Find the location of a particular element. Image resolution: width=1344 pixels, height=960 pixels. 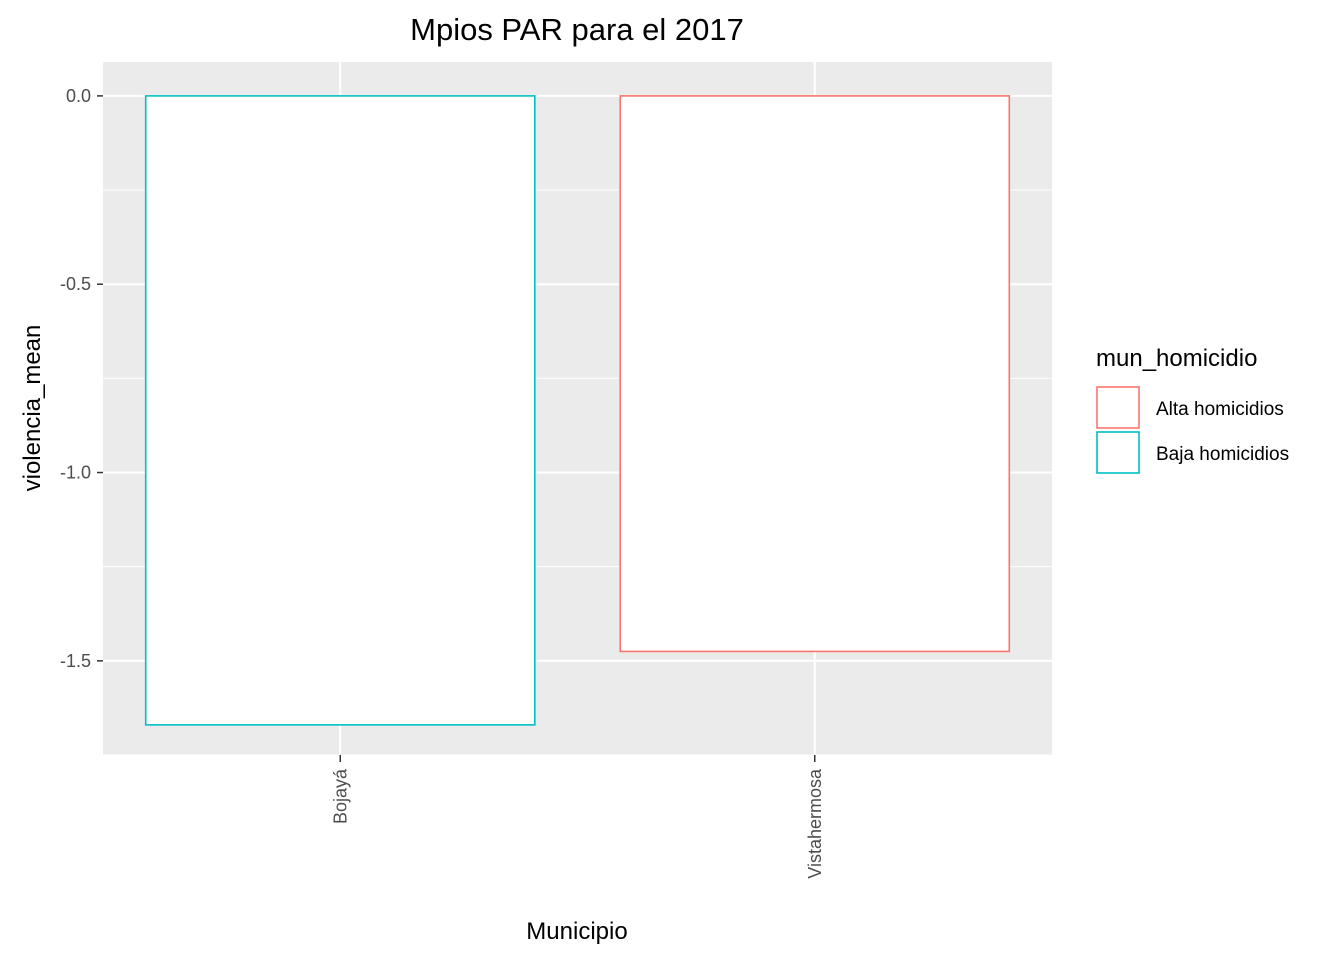

x-axis: Bojayá Vistahermosa is located at coordinates (577, 817).